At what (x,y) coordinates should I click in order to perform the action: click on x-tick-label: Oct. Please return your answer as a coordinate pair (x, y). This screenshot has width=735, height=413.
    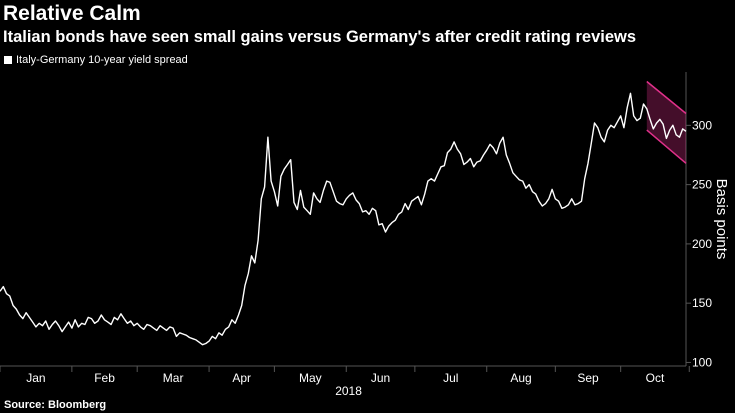
    Looking at the image, I should click on (655, 378).